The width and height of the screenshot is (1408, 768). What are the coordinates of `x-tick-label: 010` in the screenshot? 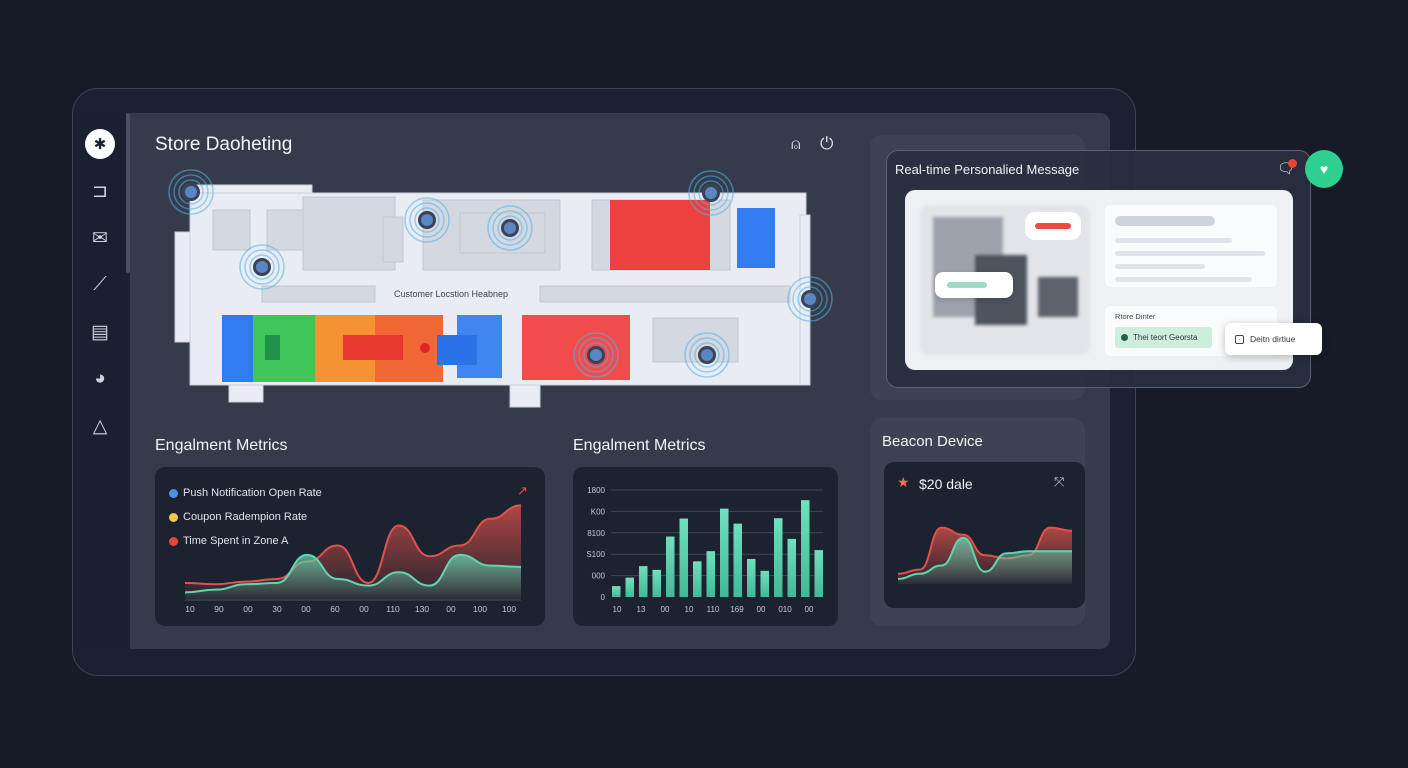 It's located at (785, 609).